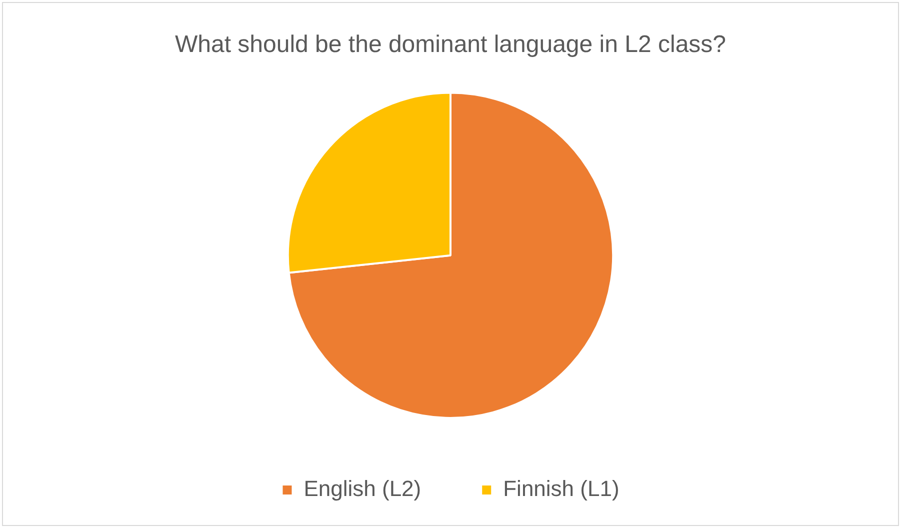 This screenshot has width=903, height=530. Describe the element at coordinates (450, 44) in the screenshot. I see `chart-title: What should be the dominant language in L2 class?` at that location.